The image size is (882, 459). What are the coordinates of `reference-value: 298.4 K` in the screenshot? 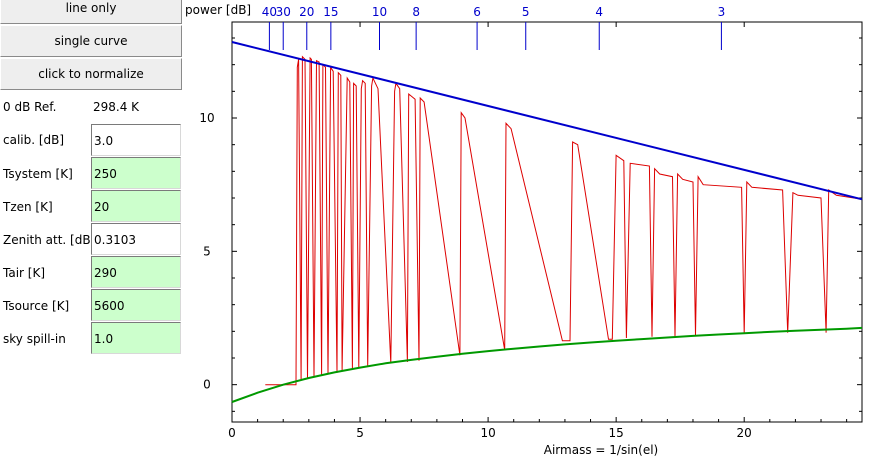 It's located at (116, 107).